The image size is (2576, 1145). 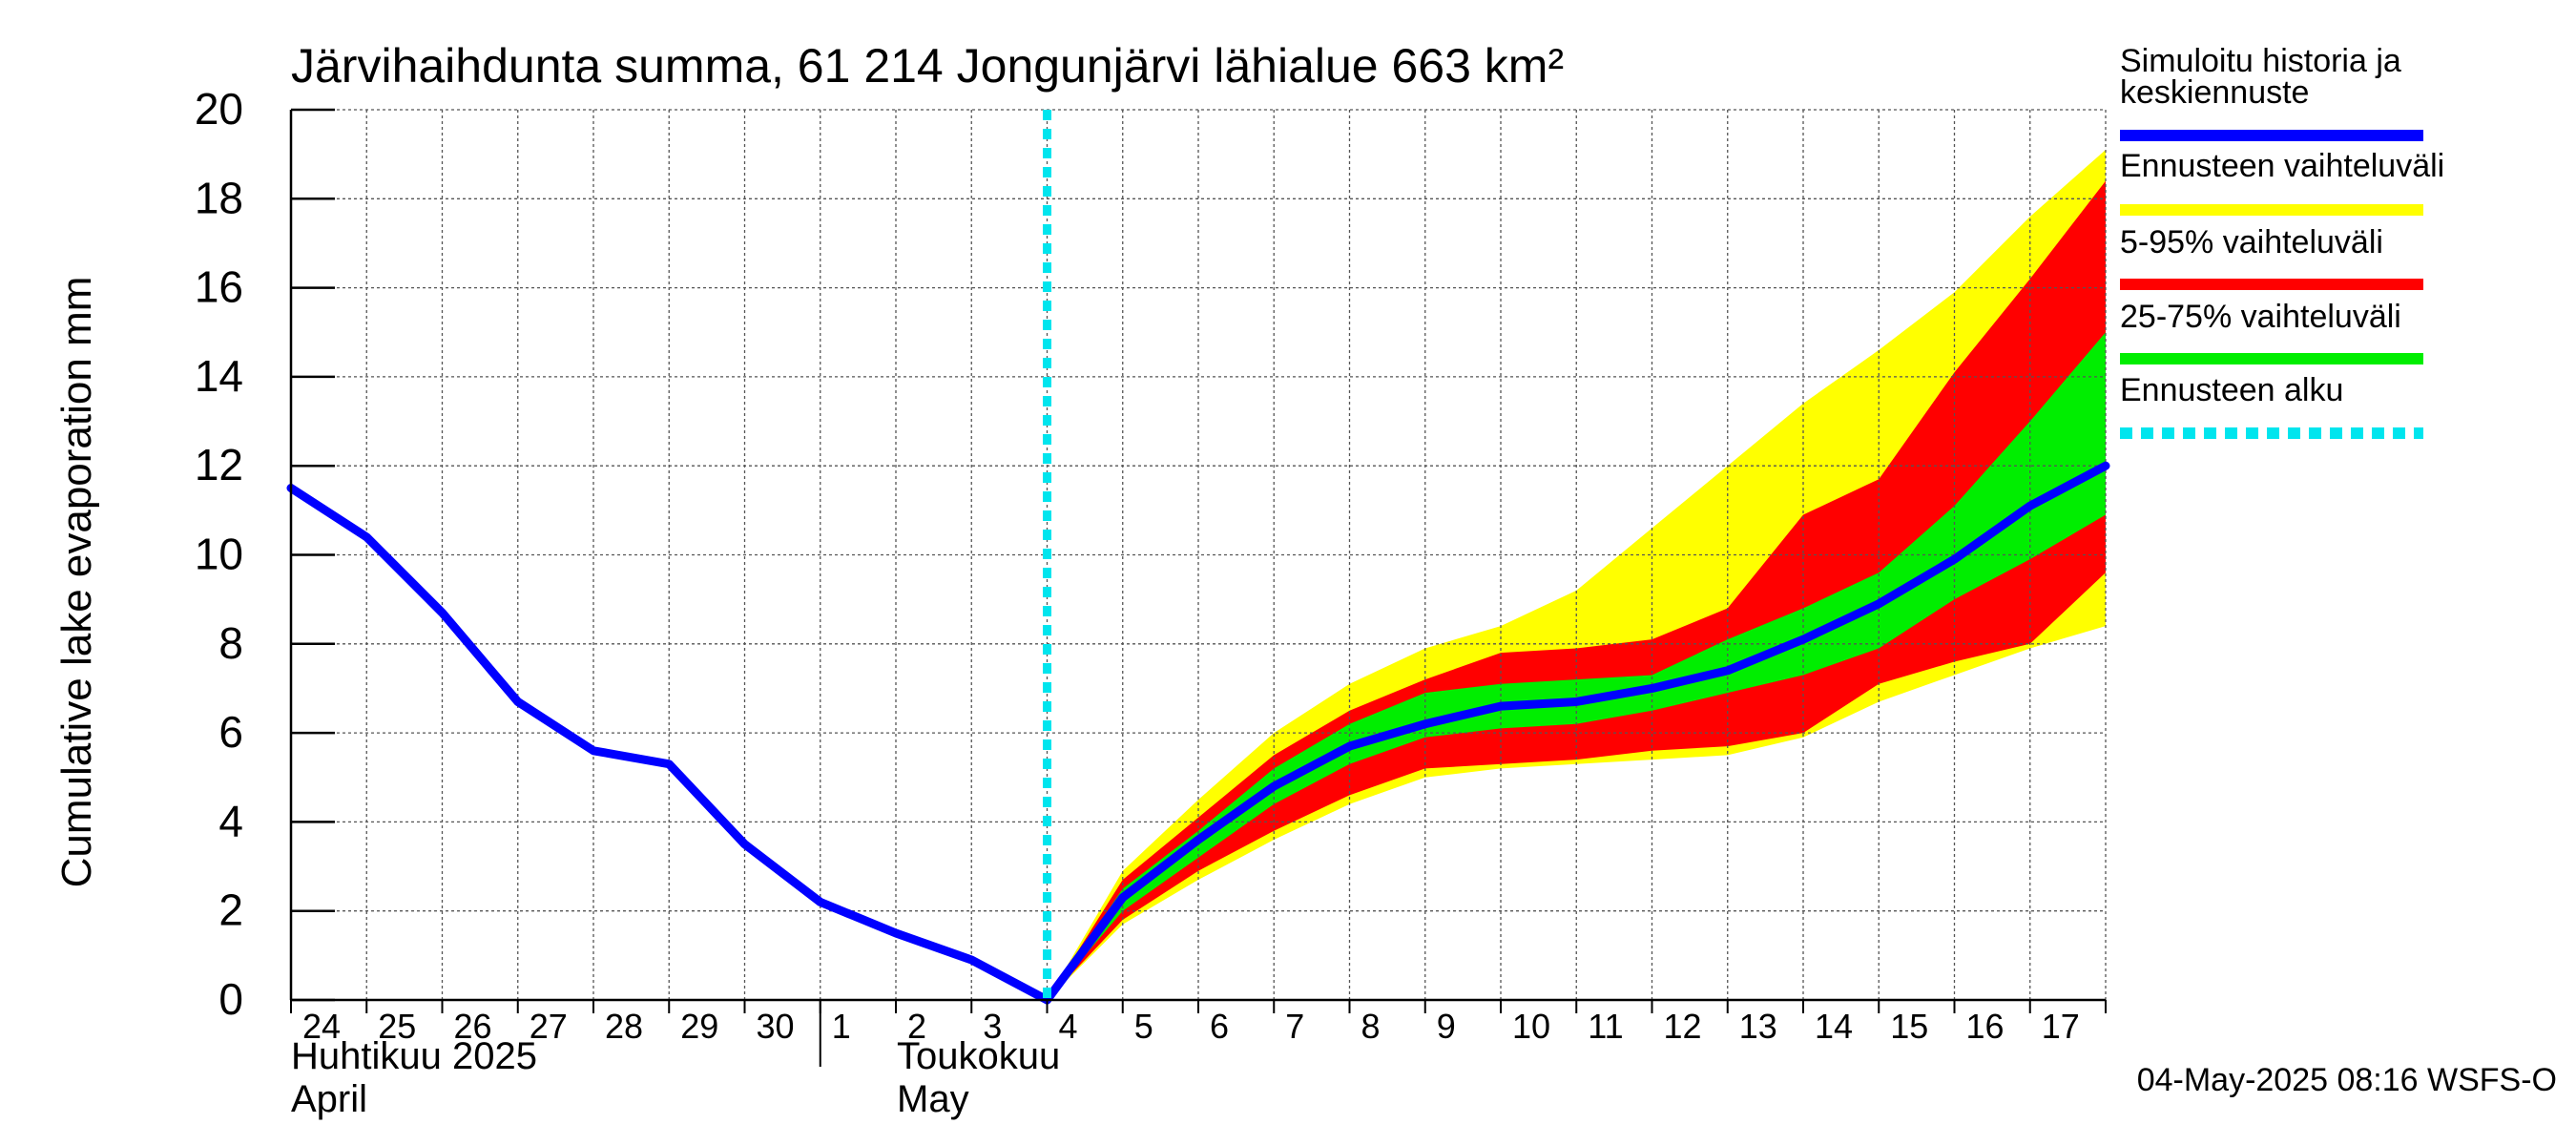 I want to click on x-tick-label: 26, so click(x=473, y=1026).